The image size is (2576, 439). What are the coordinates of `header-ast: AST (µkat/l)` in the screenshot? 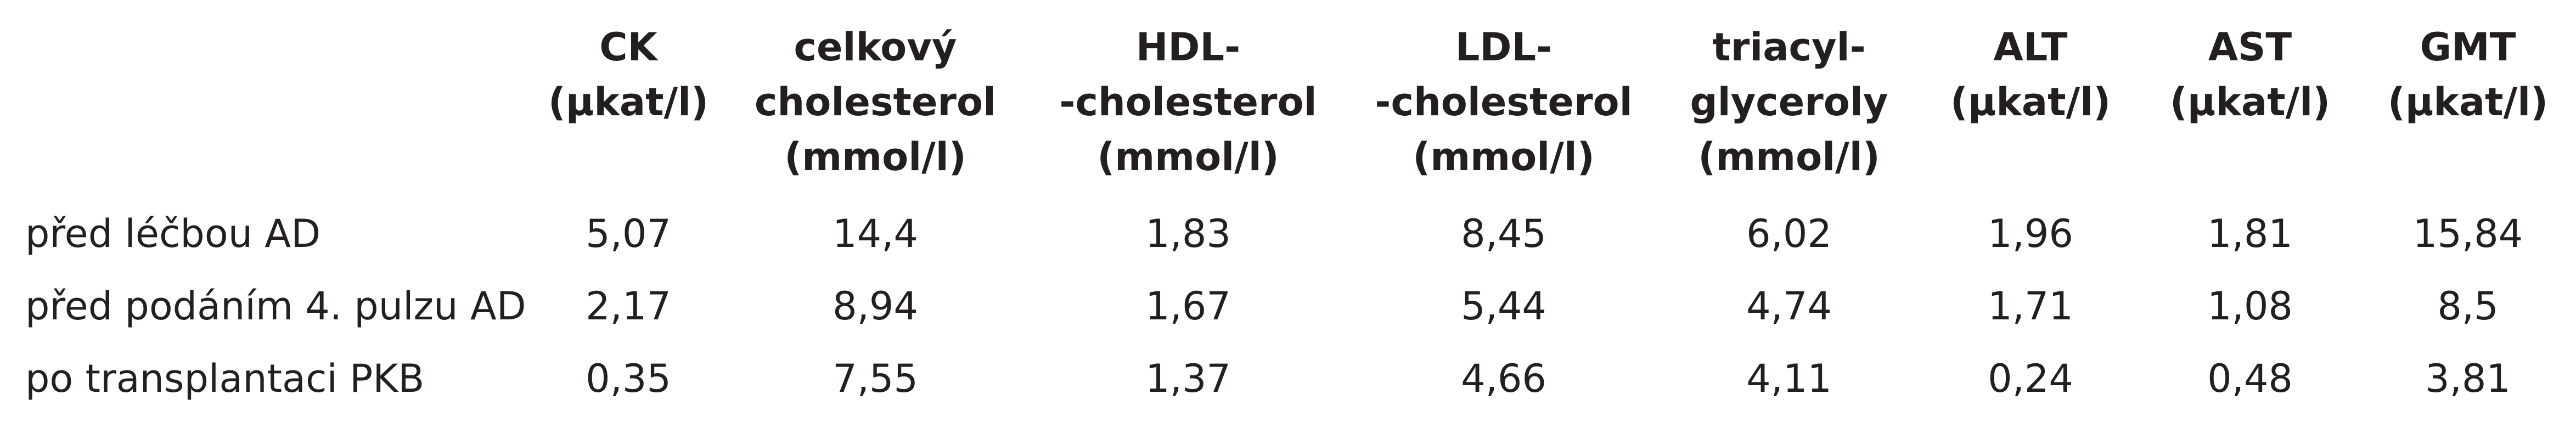 It's located at (2250, 109).